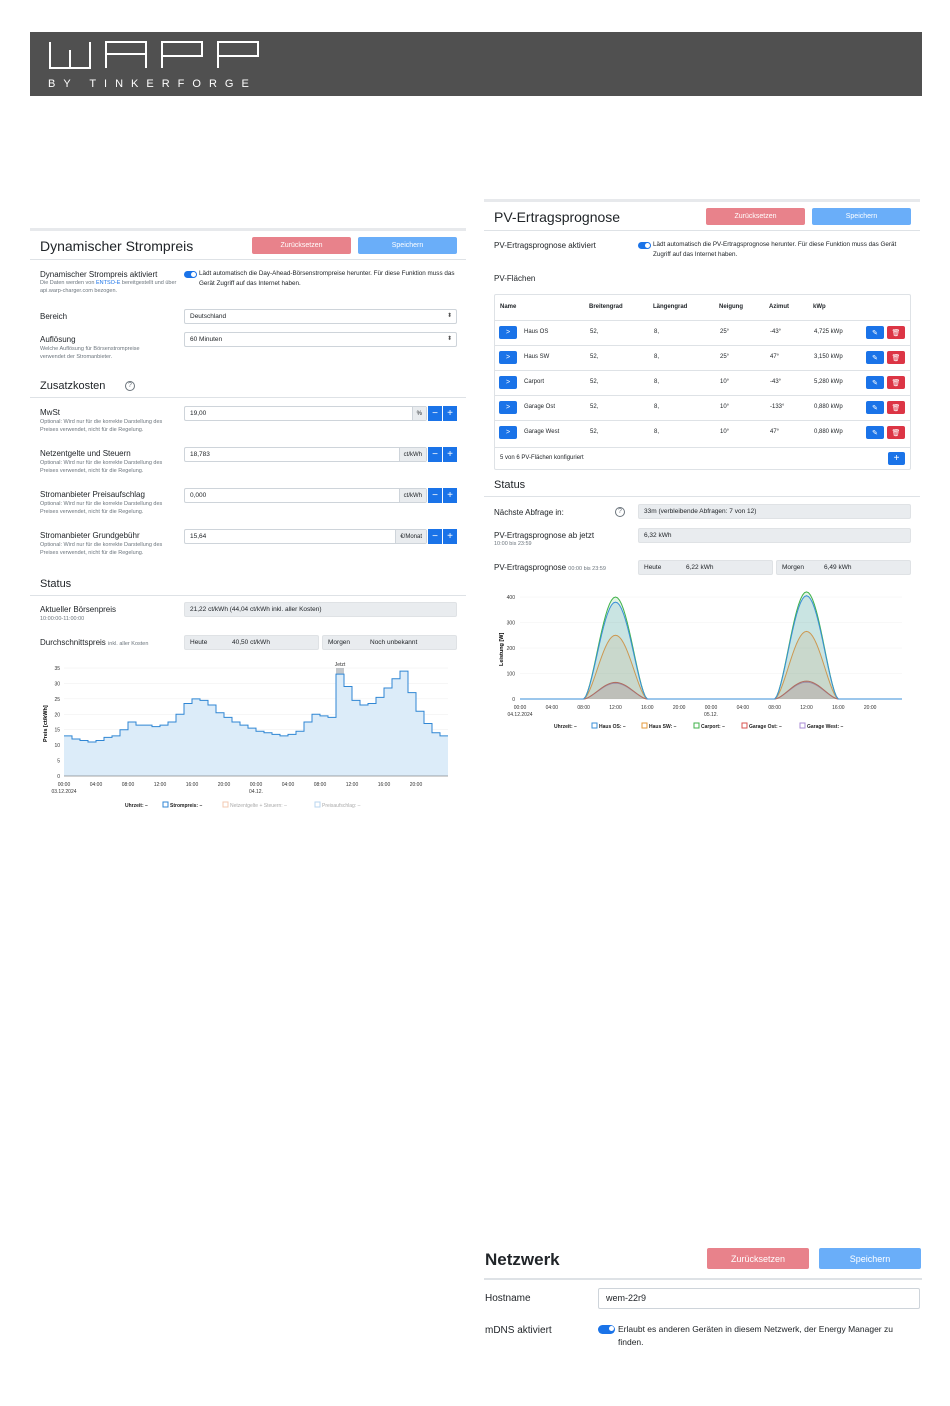 The image size is (950, 1406). What do you see at coordinates (705, 567) in the screenshot?
I see `forecast-today: Heute 6,22 kWh` at bounding box center [705, 567].